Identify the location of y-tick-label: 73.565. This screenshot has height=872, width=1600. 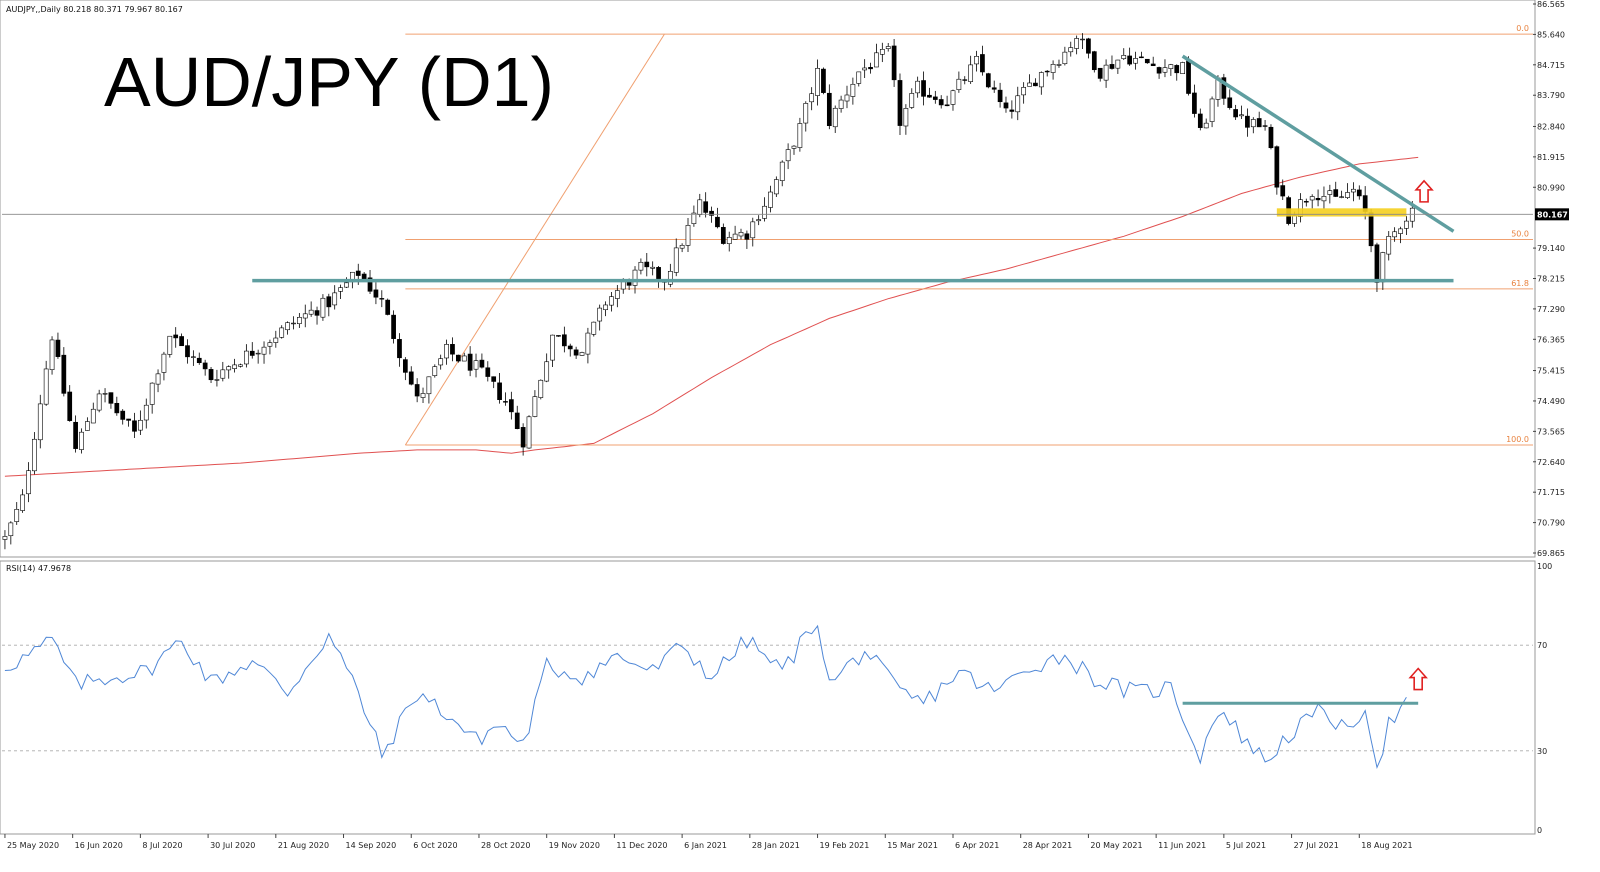
(1551, 431).